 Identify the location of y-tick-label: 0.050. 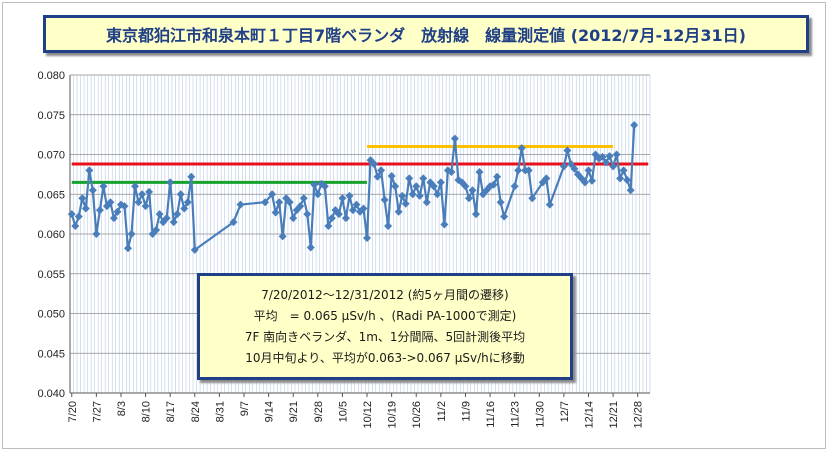
(51, 315).